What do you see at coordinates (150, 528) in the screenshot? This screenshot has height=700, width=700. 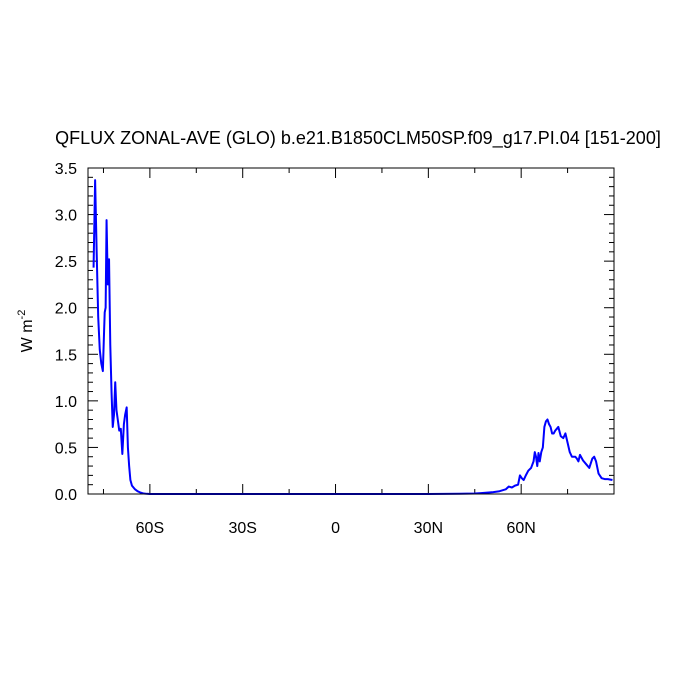 I see `x-tick-label: 60S` at bounding box center [150, 528].